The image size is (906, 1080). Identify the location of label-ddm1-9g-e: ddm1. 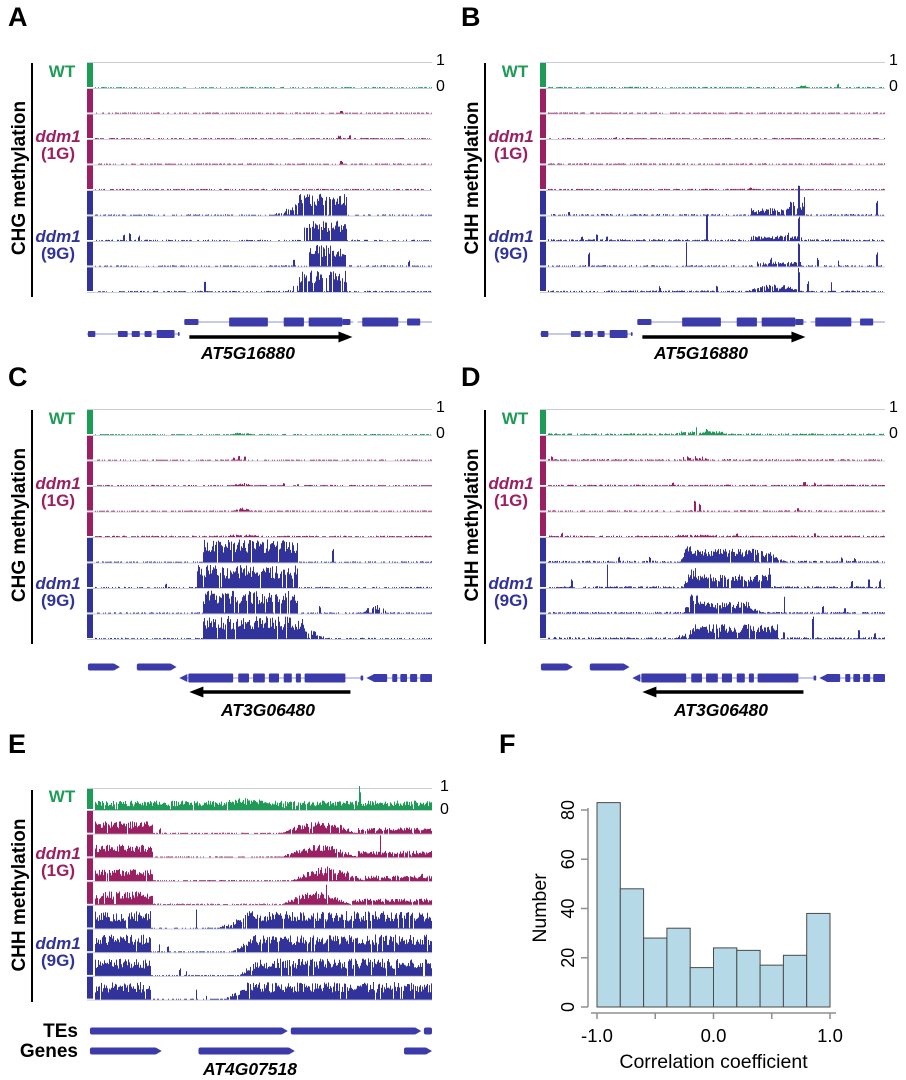
(58, 943).